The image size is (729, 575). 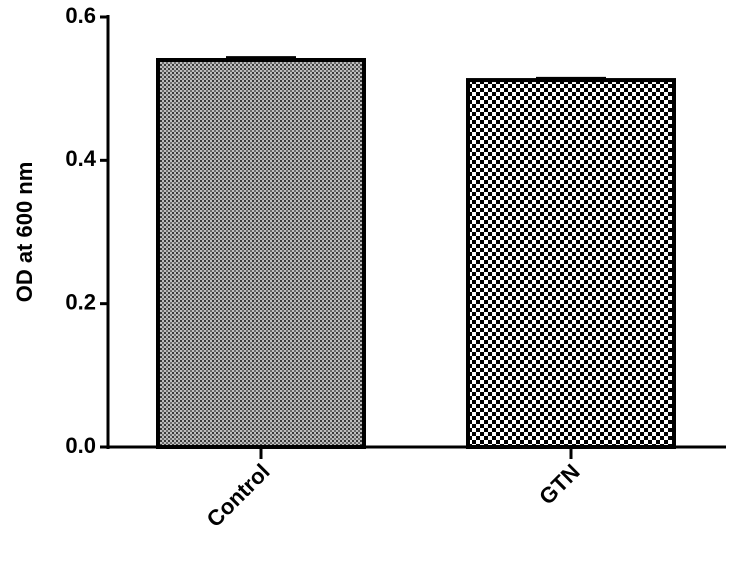 I want to click on y-tick-label: 0.2, so click(x=80, y=301).